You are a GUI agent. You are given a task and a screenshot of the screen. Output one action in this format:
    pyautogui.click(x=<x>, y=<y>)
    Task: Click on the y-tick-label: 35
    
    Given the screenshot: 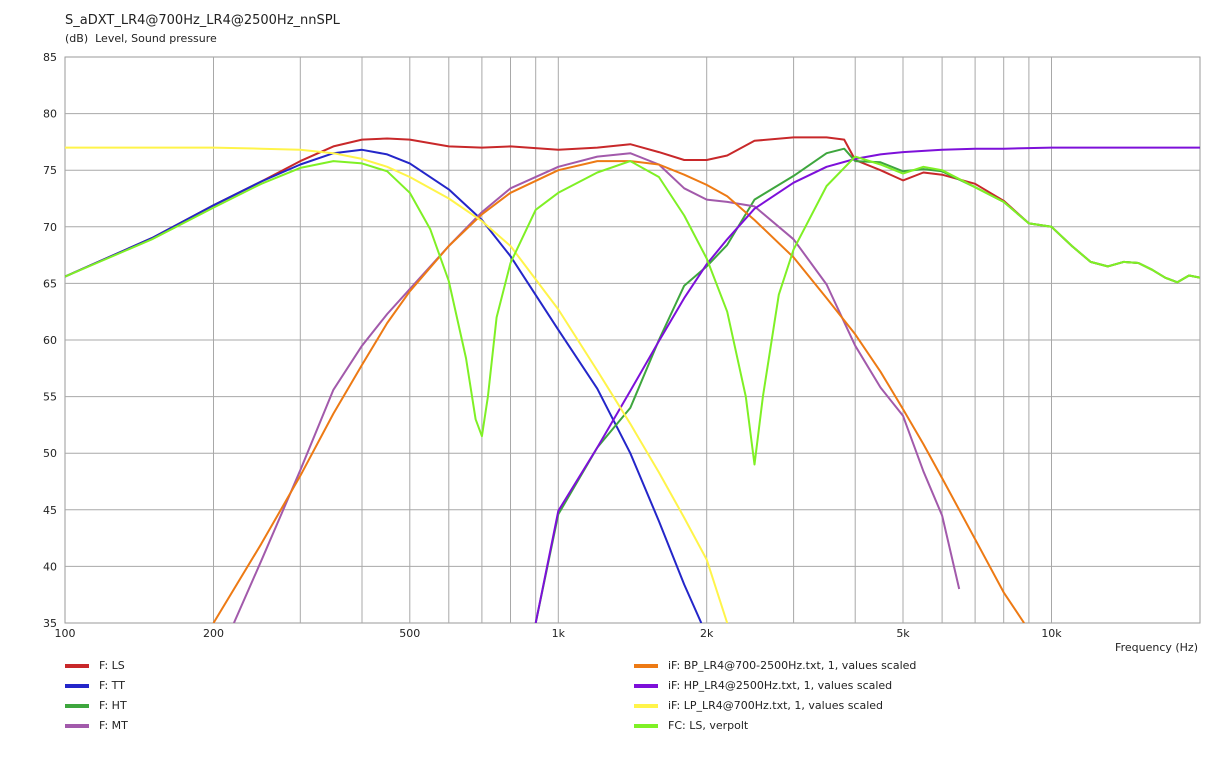 What is the action you would take?
    pyautogui.click(x=50, y=623)
    